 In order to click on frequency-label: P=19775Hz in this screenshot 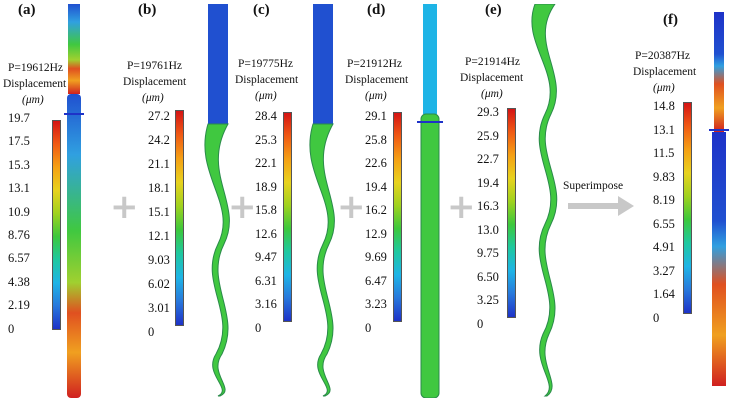, I will do `click(266, 64)`.